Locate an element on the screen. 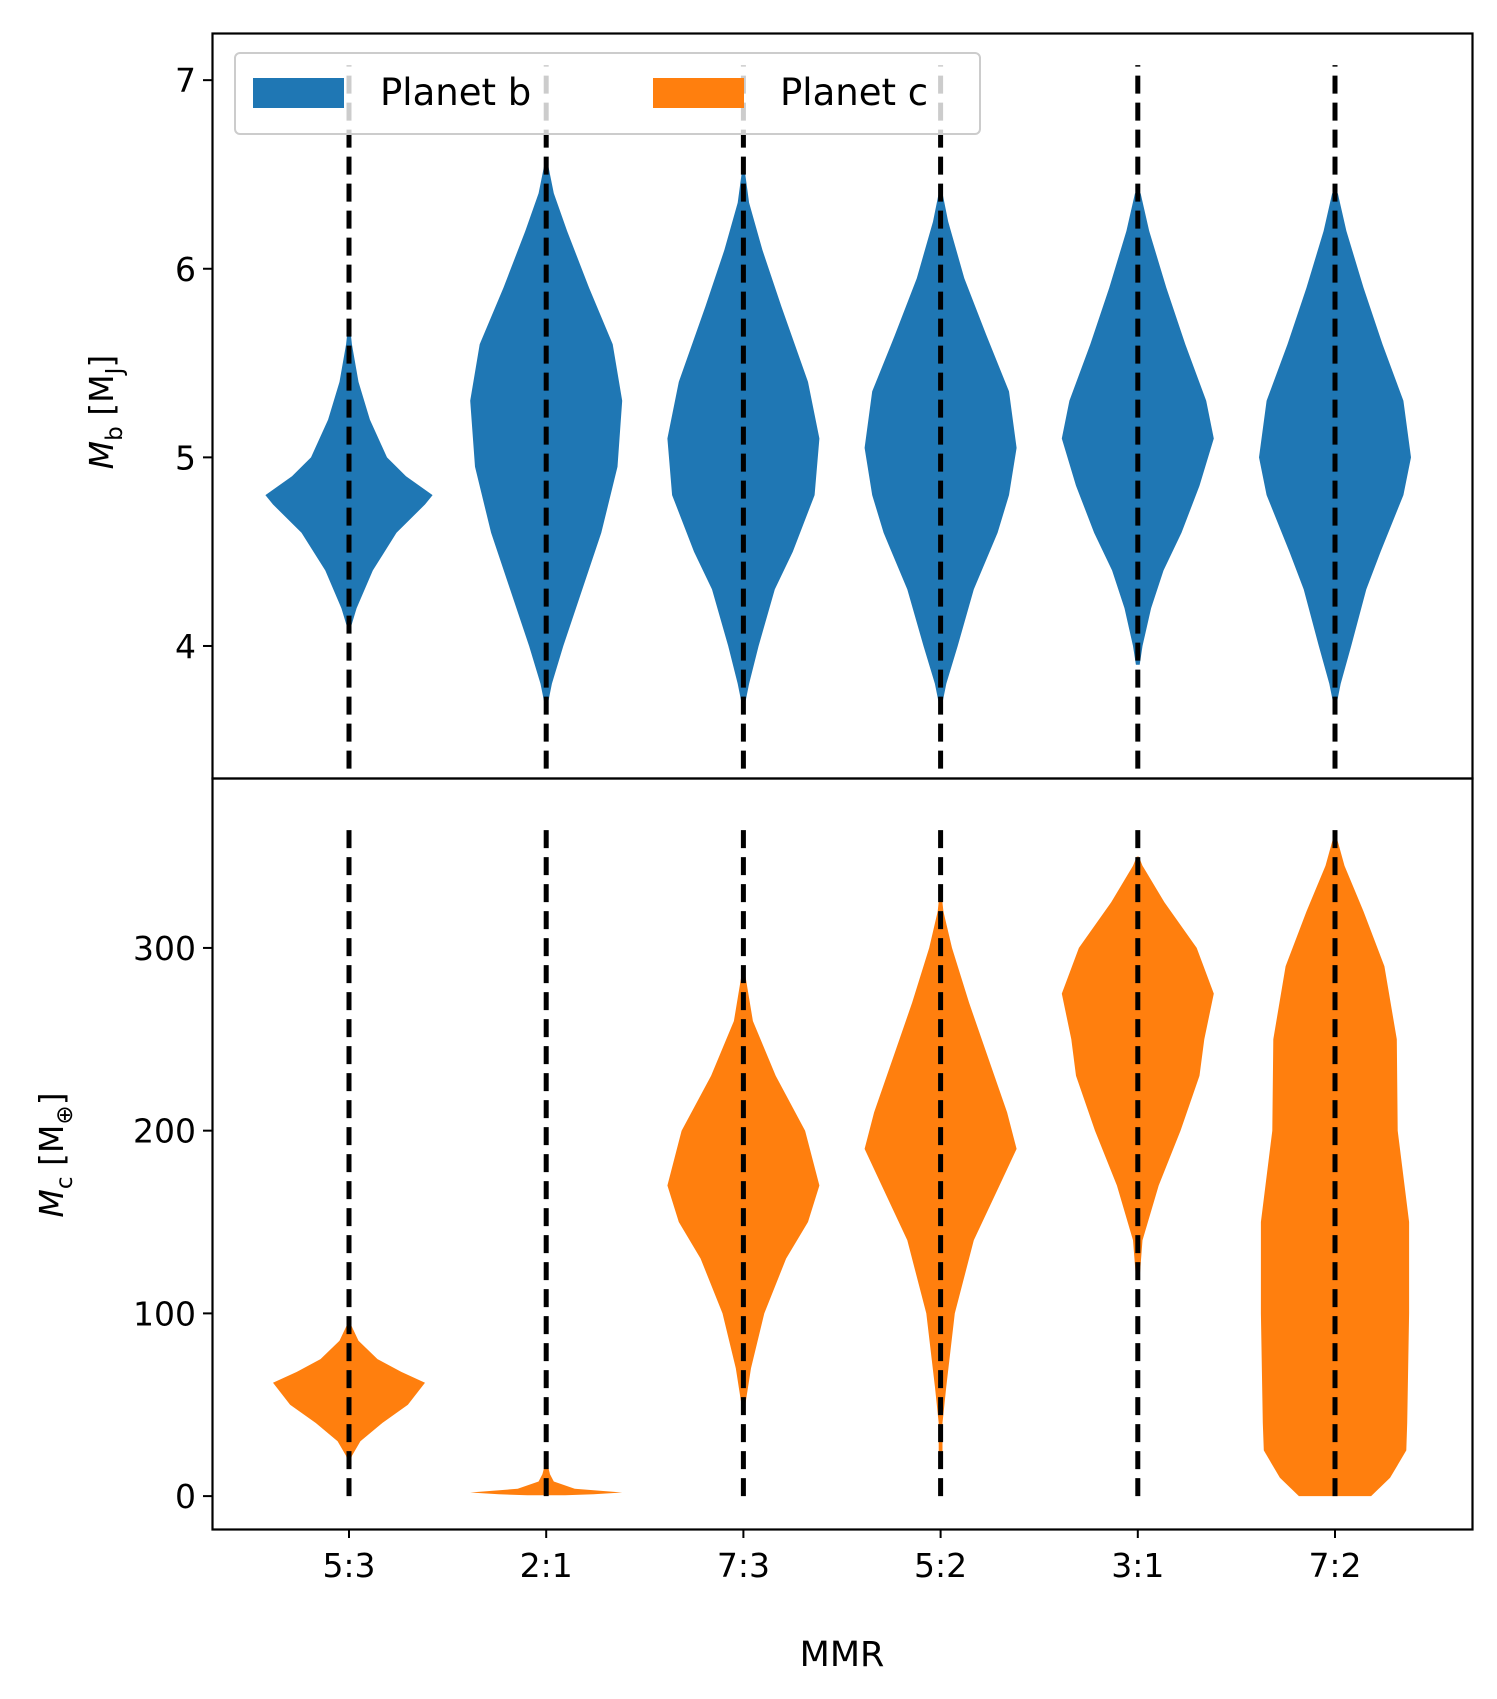 The width and height of the screenshot is (1497, 1699). x-tick-label: 3:1 is located at coordinates (1137, 1565).